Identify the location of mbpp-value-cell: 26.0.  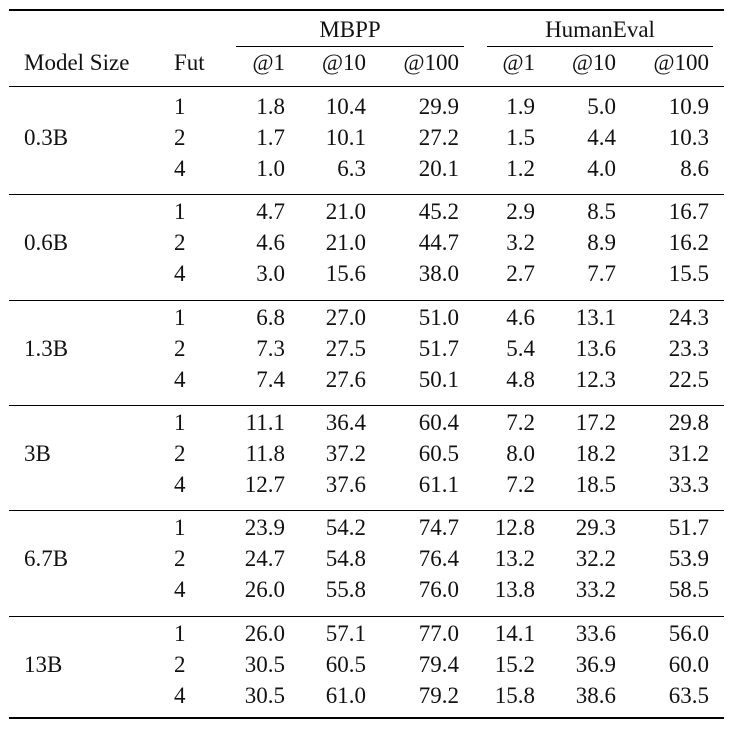
(264, 633).